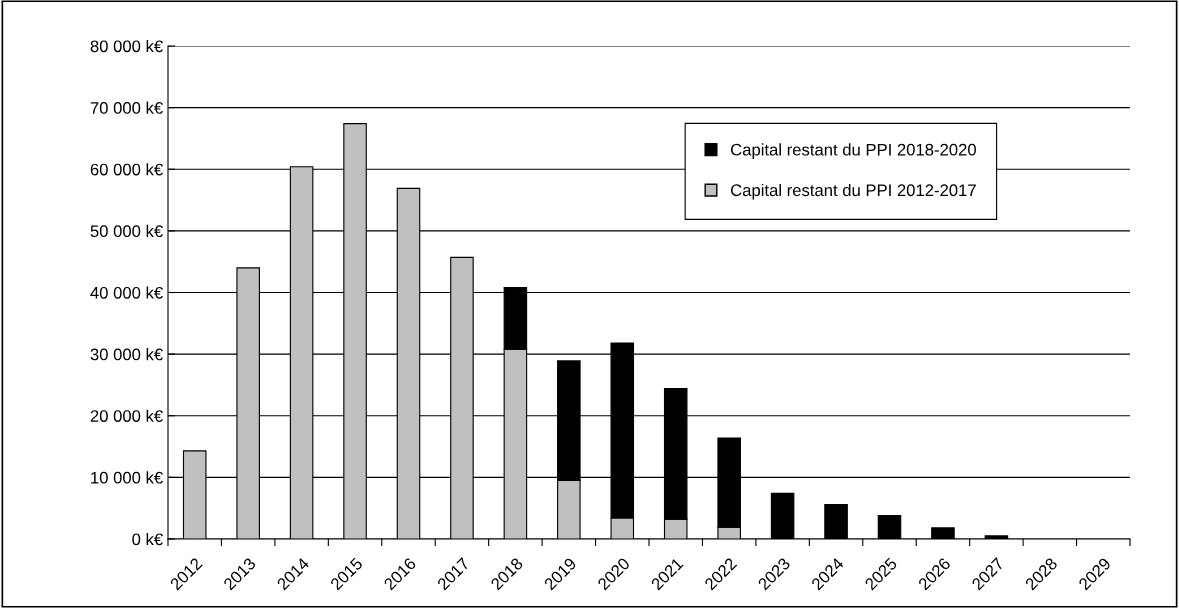 The image size is (1179, 608). I want to click on y-tick-label: 60 000 k€, so click(126, 169).